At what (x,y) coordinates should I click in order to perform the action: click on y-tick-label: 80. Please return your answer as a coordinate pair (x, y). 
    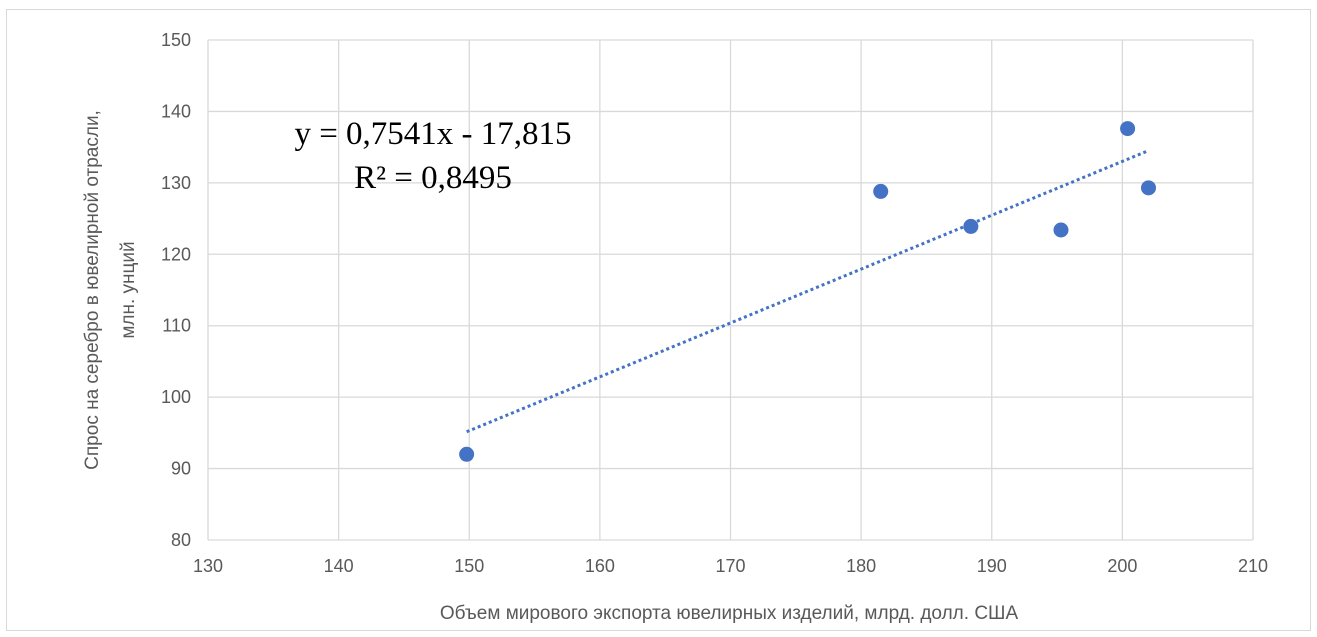
    Looking at the image, I should click on (181, 540).